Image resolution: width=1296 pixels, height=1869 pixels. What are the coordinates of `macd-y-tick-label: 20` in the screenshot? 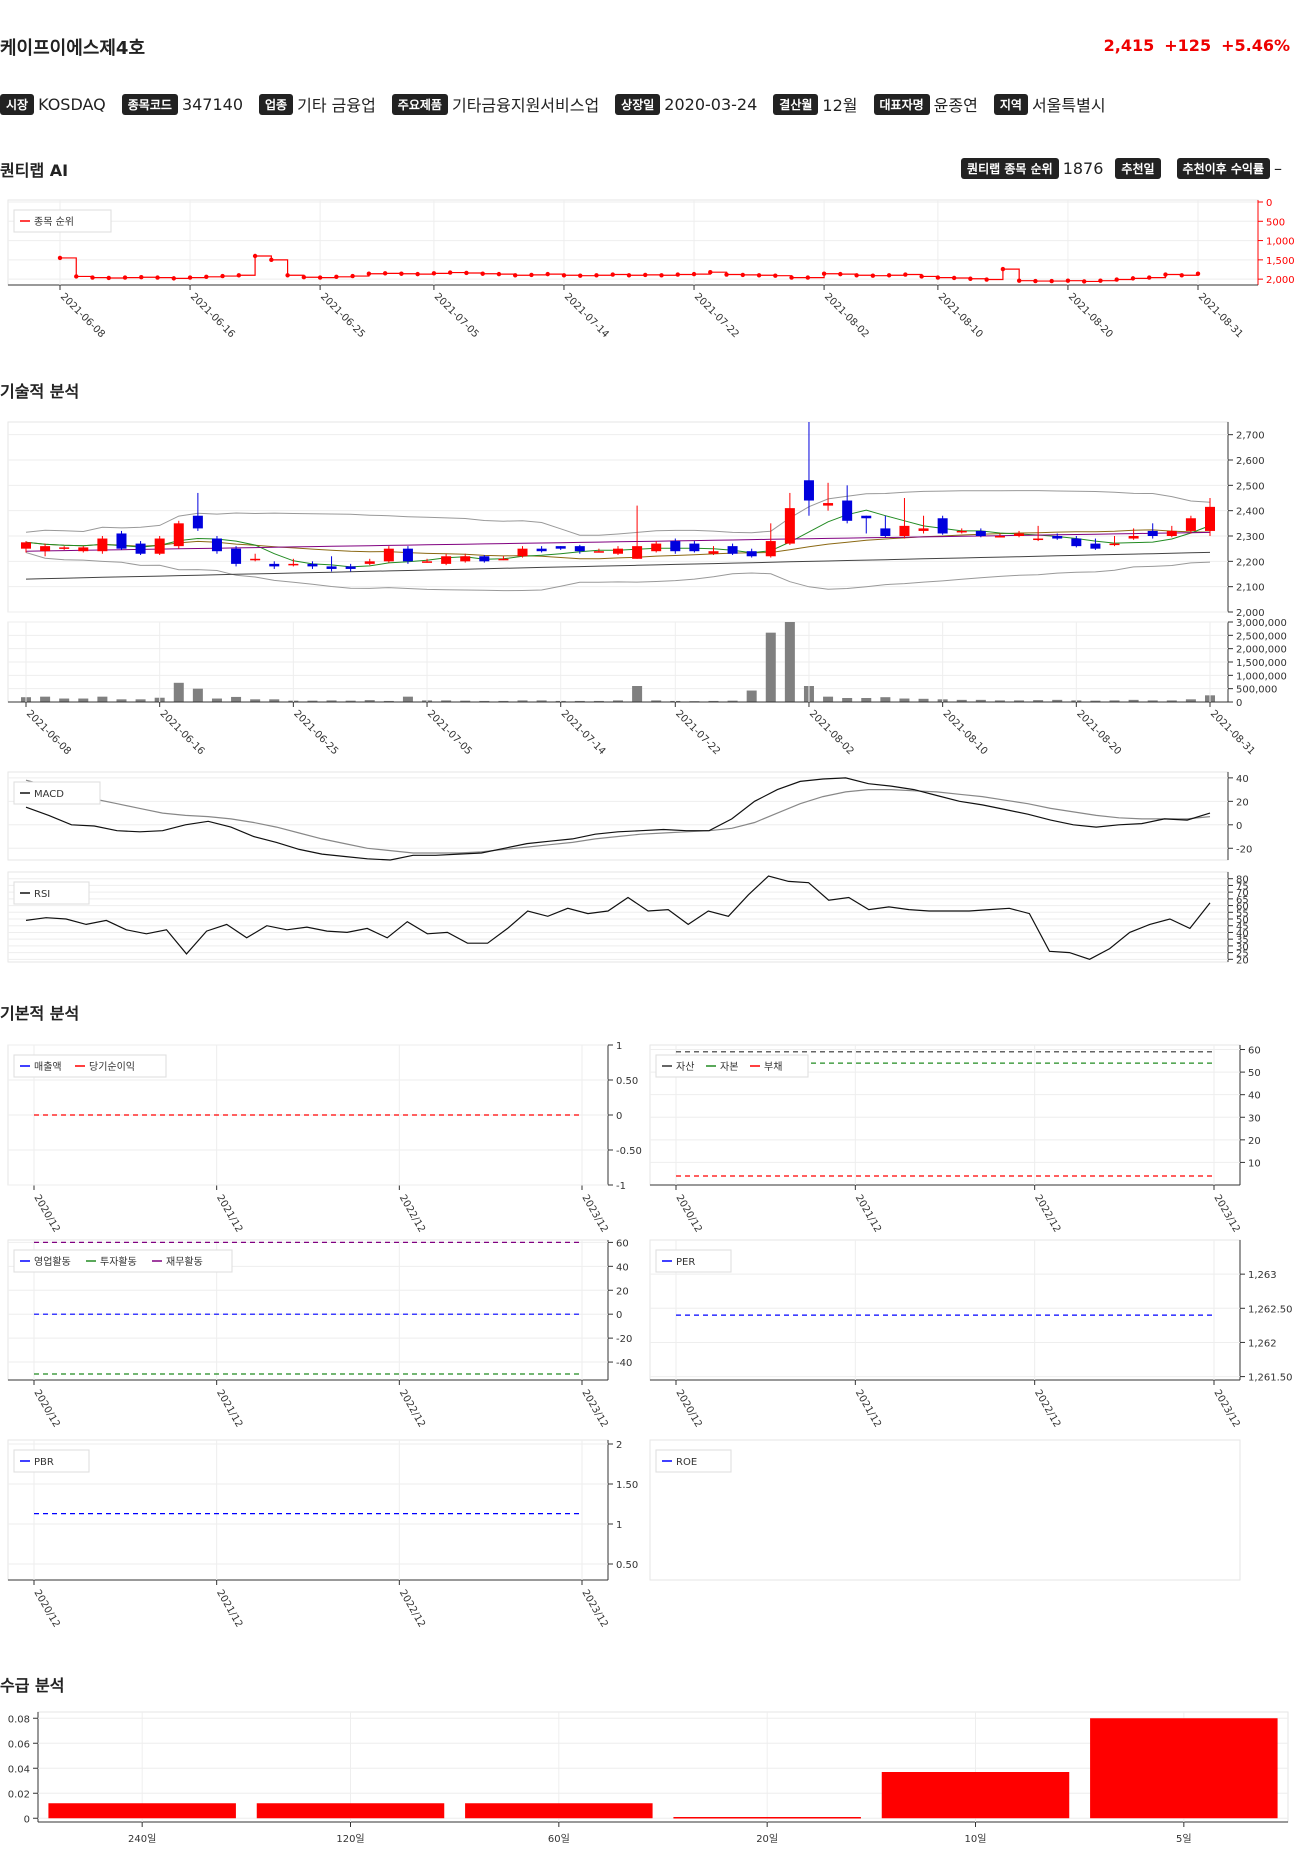 It's located at (1242, 802).